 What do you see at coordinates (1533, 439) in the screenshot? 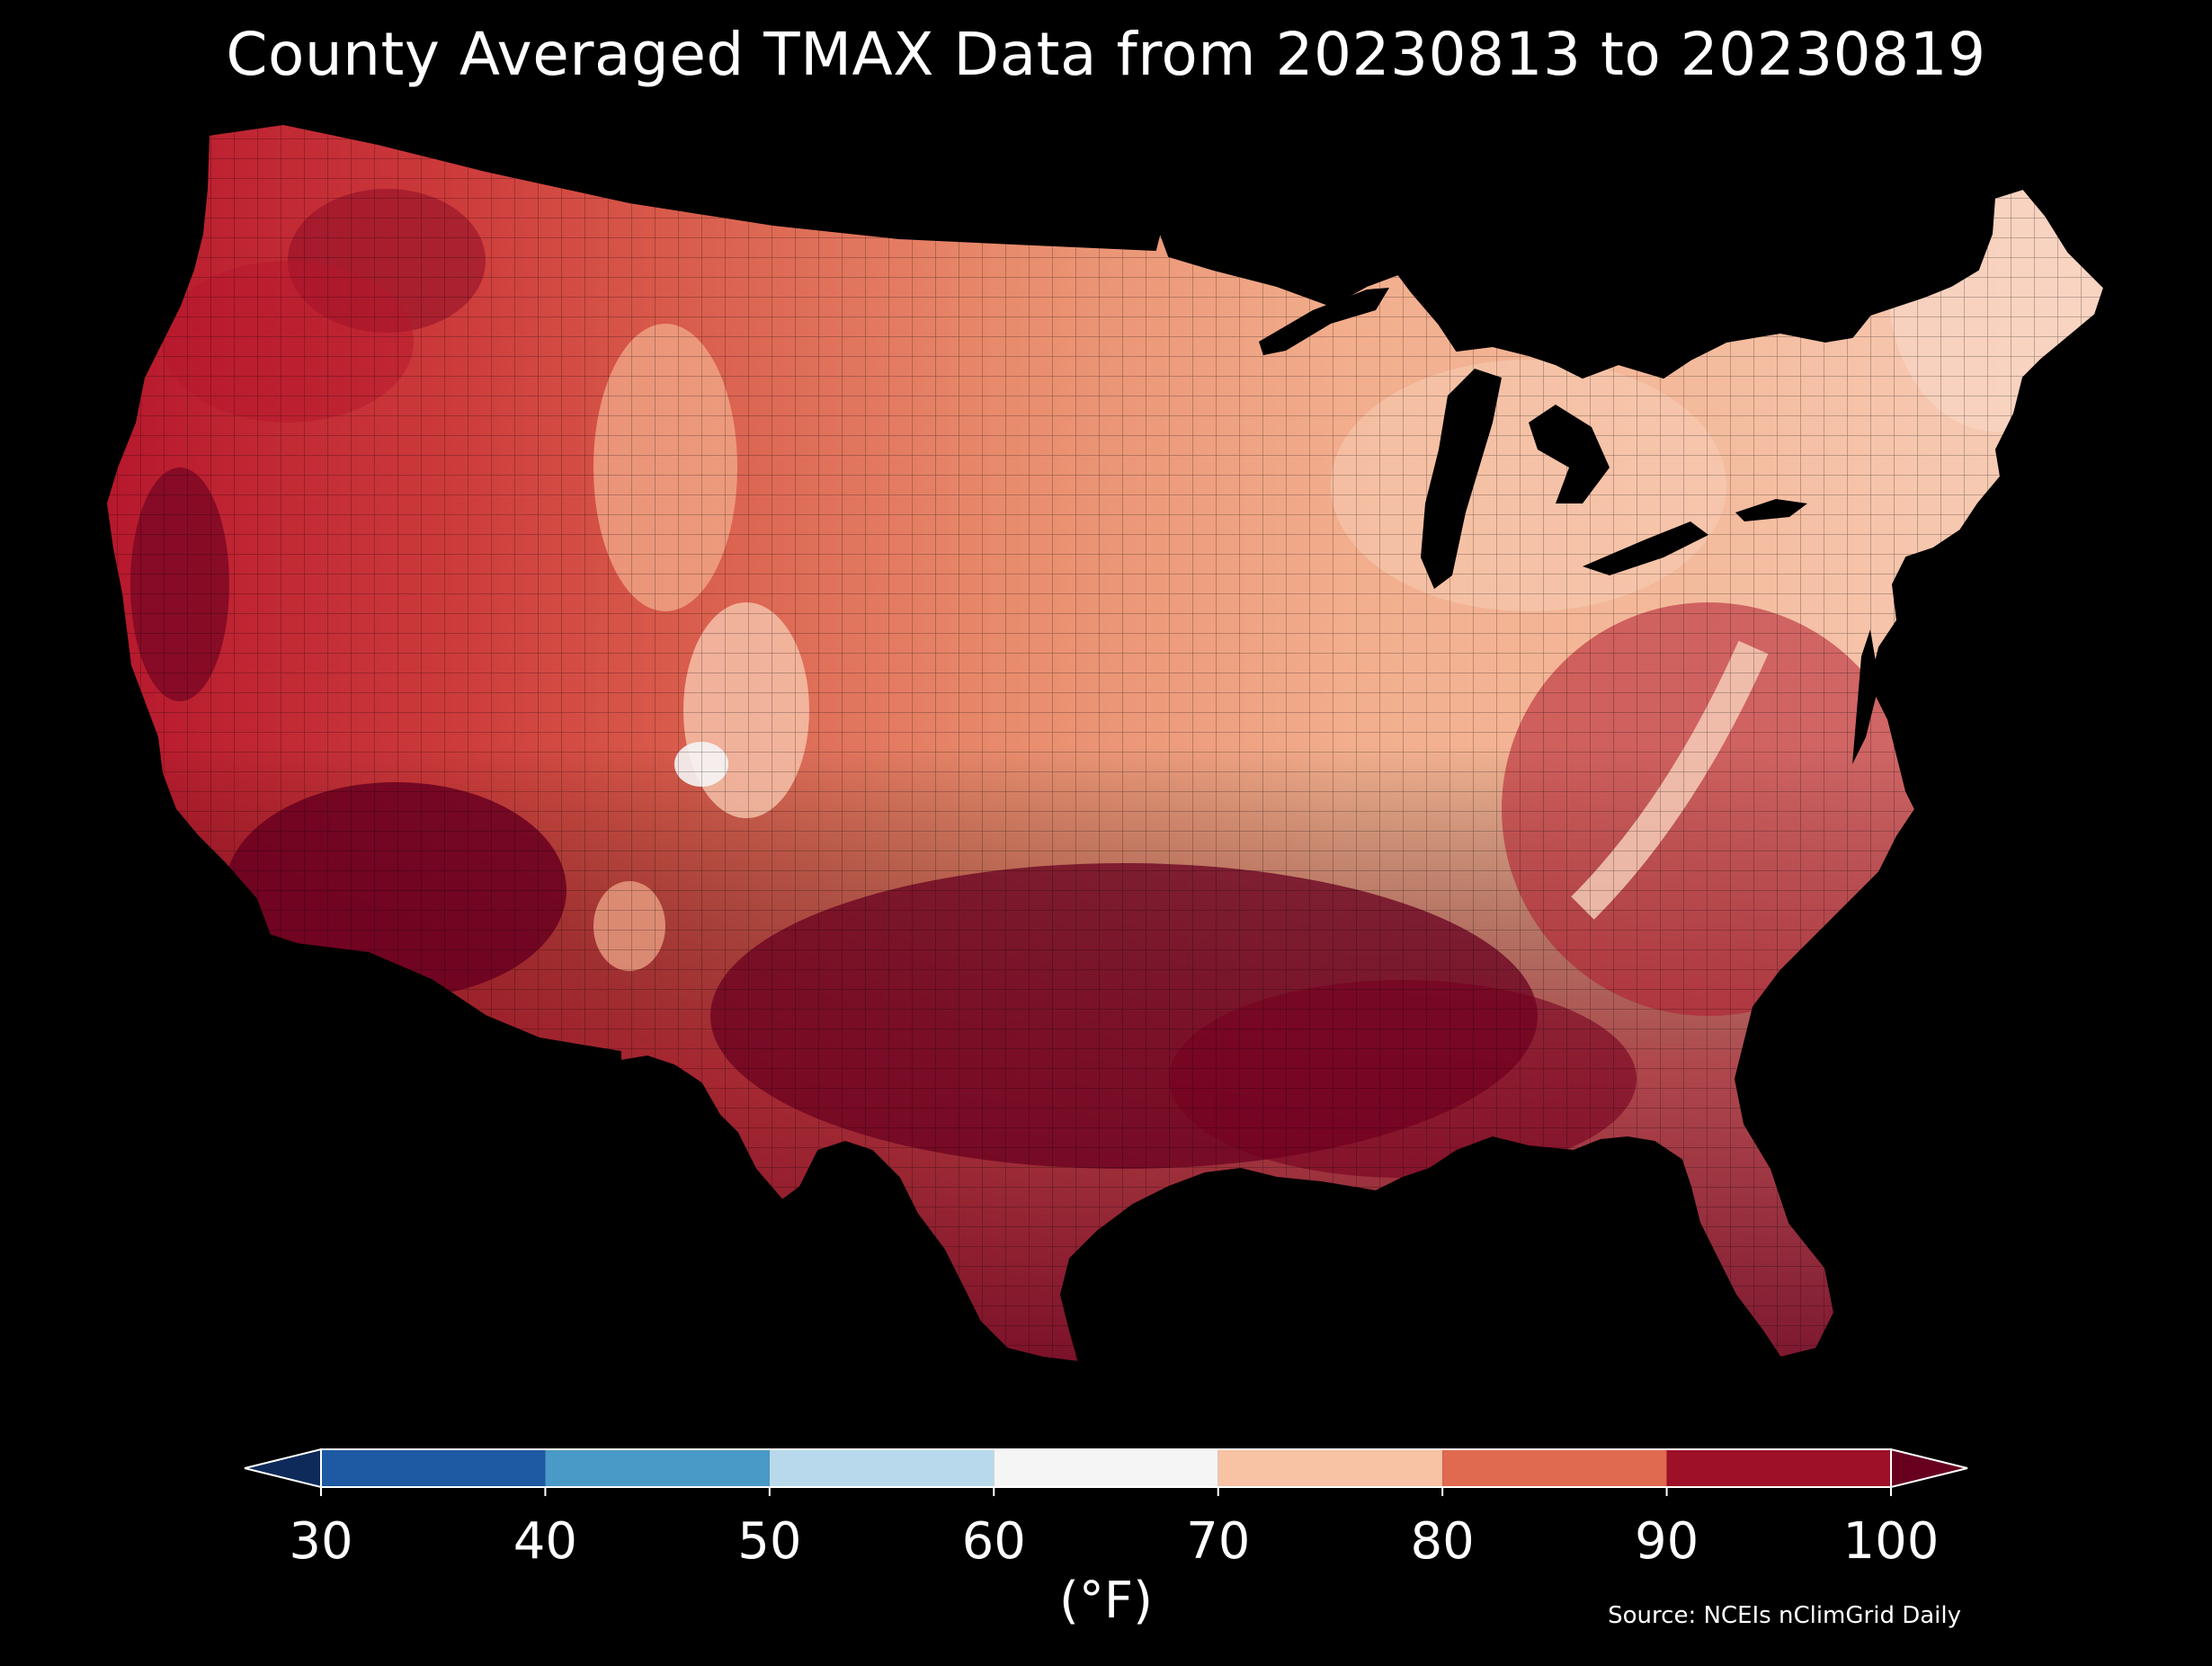
I see `great-lakes` at bounding box center [1533, 439].